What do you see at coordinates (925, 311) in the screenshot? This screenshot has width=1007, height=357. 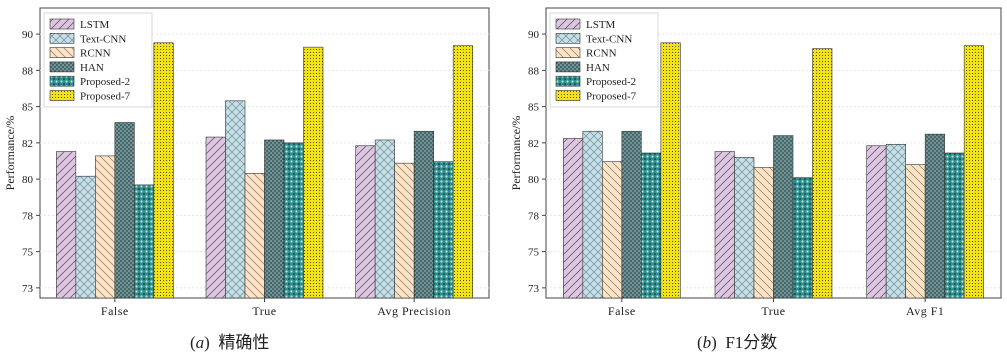 I see `x-tick-label: Avg F1` at bounding box center [925, 311].